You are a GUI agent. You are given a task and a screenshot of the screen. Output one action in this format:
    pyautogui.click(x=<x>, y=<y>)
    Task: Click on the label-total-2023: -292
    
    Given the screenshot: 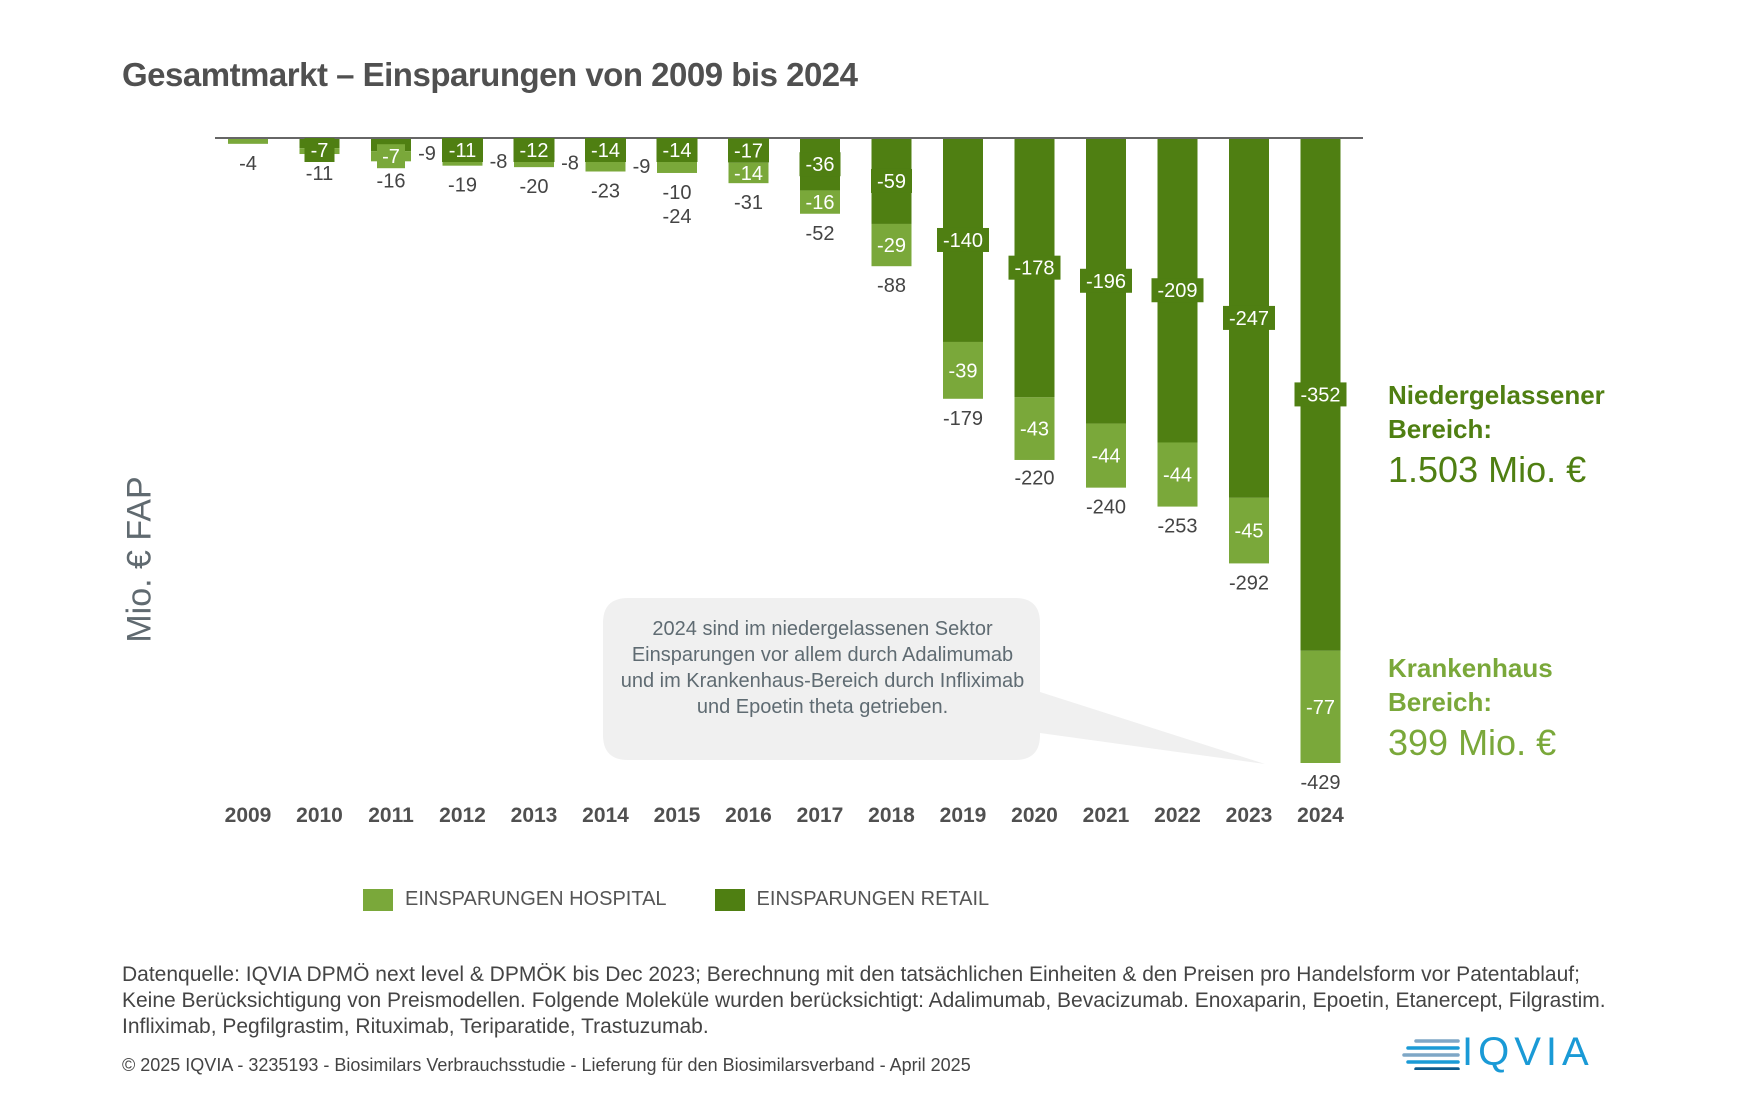 What is the action you would take?
    pyautogui.click(x=1249, y=583)
    